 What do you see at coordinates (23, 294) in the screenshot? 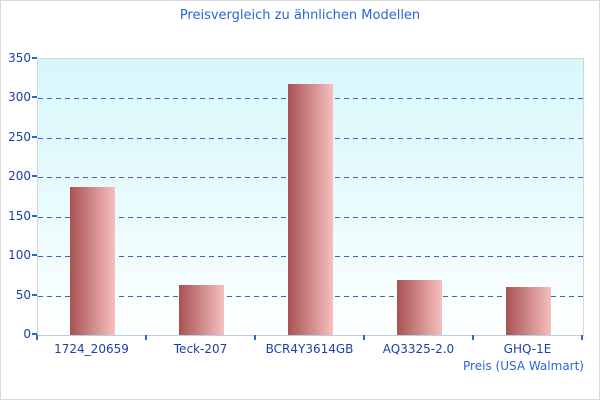
I see `y-axis-tick-label: 50` at bounding box center [23, 294].